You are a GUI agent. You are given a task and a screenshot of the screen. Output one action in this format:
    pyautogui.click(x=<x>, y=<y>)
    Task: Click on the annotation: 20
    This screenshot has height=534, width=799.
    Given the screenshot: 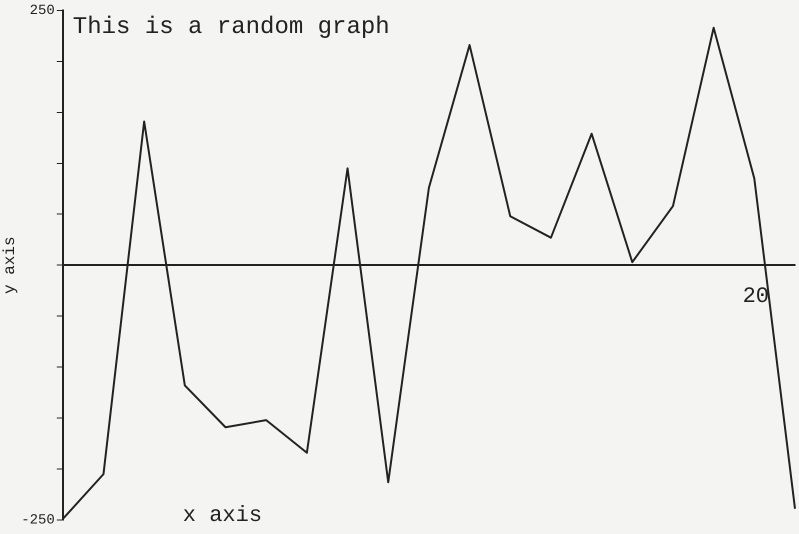 What is the action you would take?
    pyautogui.click(x=755, y=297)
    